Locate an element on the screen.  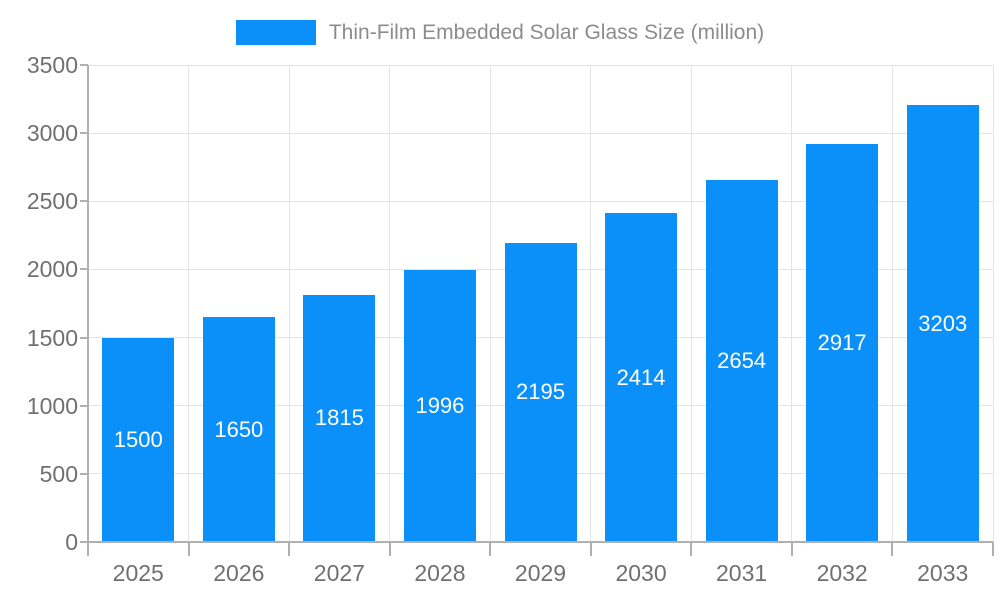
y-axis-tick-label: 2500 is located at coordinates (52, 201).